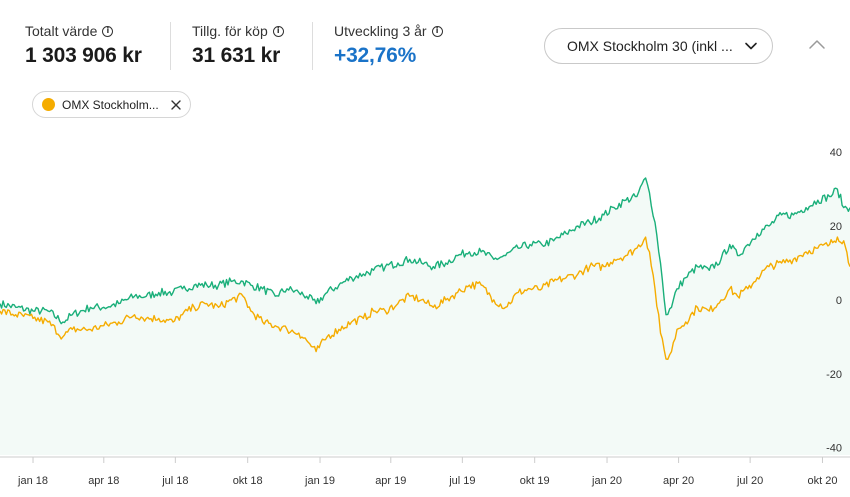 The height and width of the screenshot is (497, 850). Describe the element at coordinates (834, 449) in the screenshot. I see `y-tick-label: -40` at that location.